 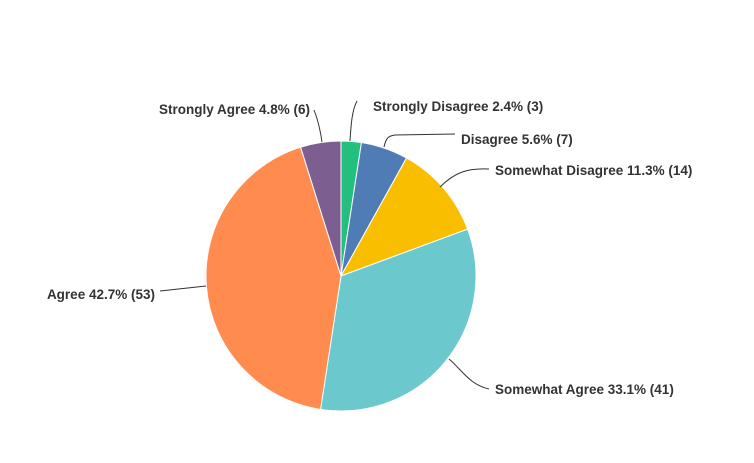 What do you see at coordinates (404, 217) in the screenshot?
I see `pie-slice-somewhat-disagree` at bounding box center [404, 217].